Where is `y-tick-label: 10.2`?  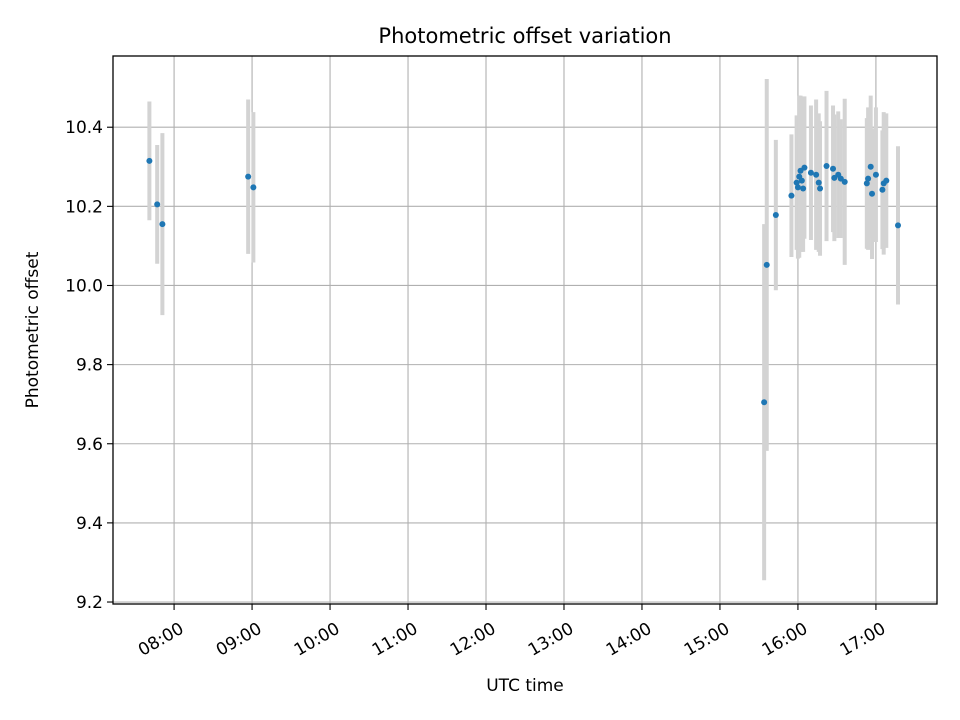
y-tick-label: 10.2 is located at coordinates (84, 207).